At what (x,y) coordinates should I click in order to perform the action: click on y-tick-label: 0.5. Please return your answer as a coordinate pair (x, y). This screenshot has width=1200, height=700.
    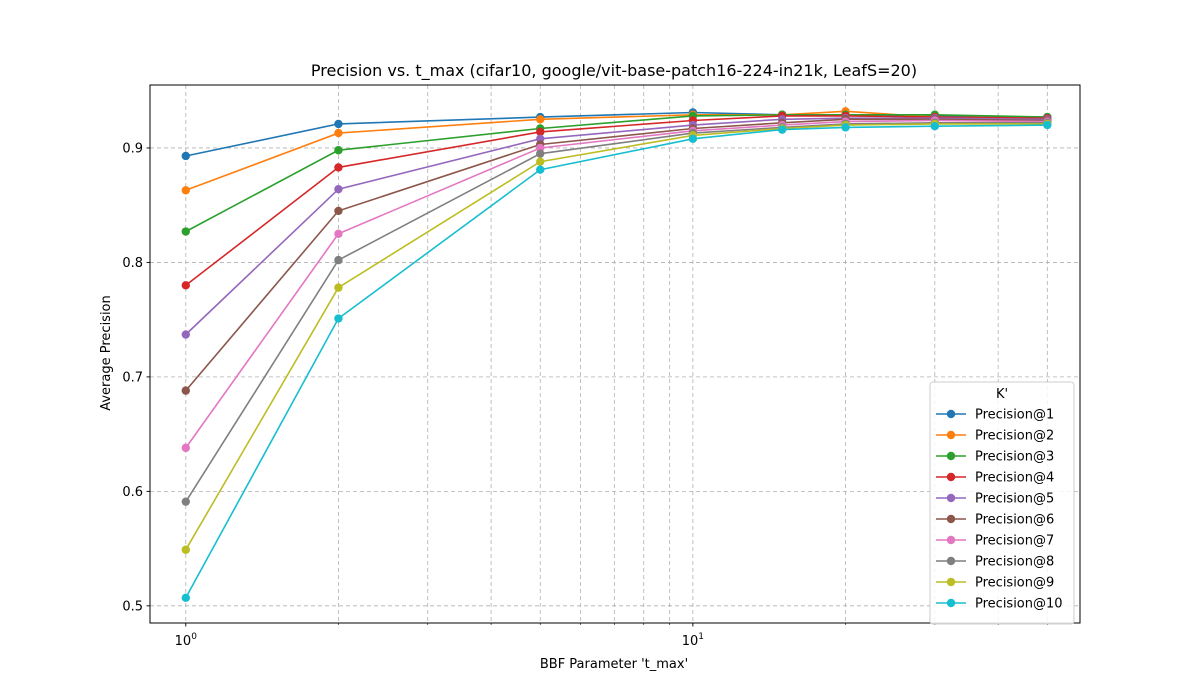
    Looking at the image, I should click on (132, 606).